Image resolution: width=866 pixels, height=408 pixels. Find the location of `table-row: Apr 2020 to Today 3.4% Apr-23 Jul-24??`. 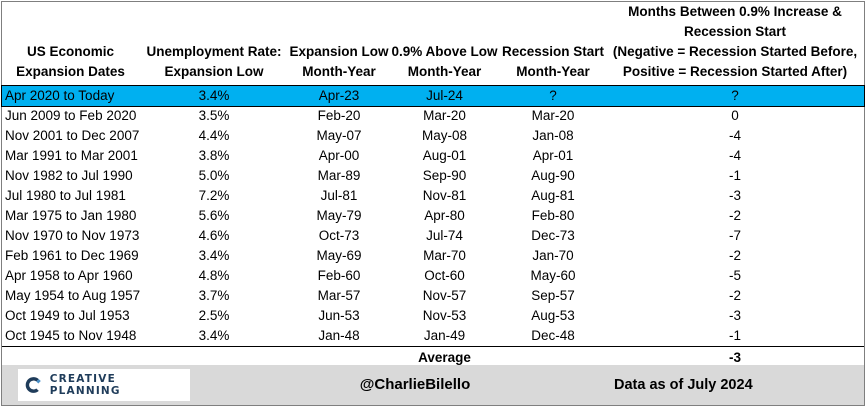

table-row: Apr 2020 to Today 3.4% Apr-23 Jul-24?? is located at coordinates (433, 95).